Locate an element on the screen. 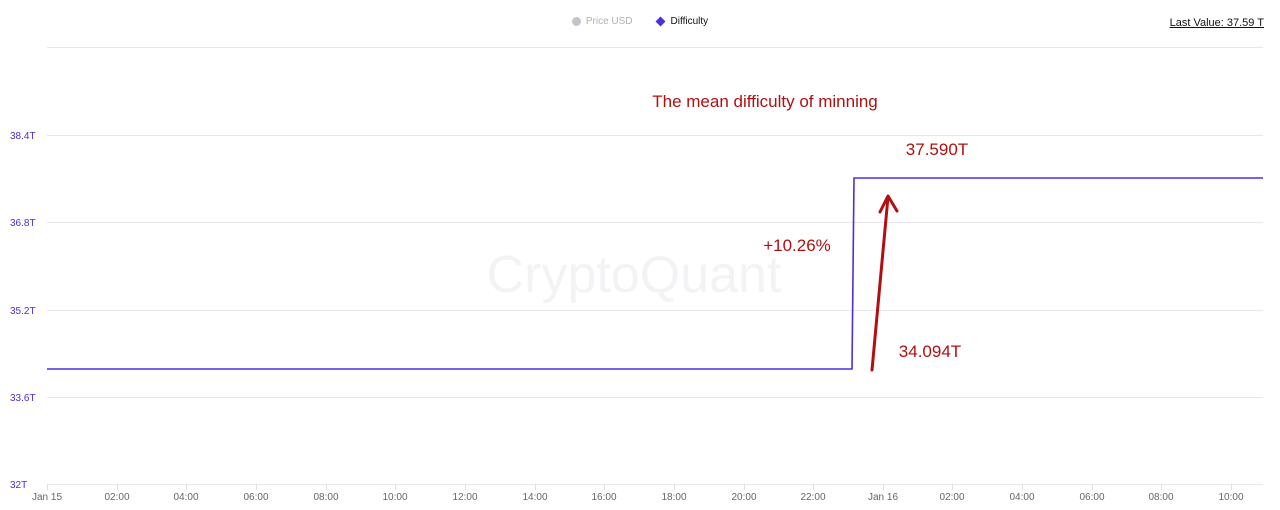 Image resolution: width=1280 pixels, height=510 pixels. circle-icon is located at coordinates (576, 21).